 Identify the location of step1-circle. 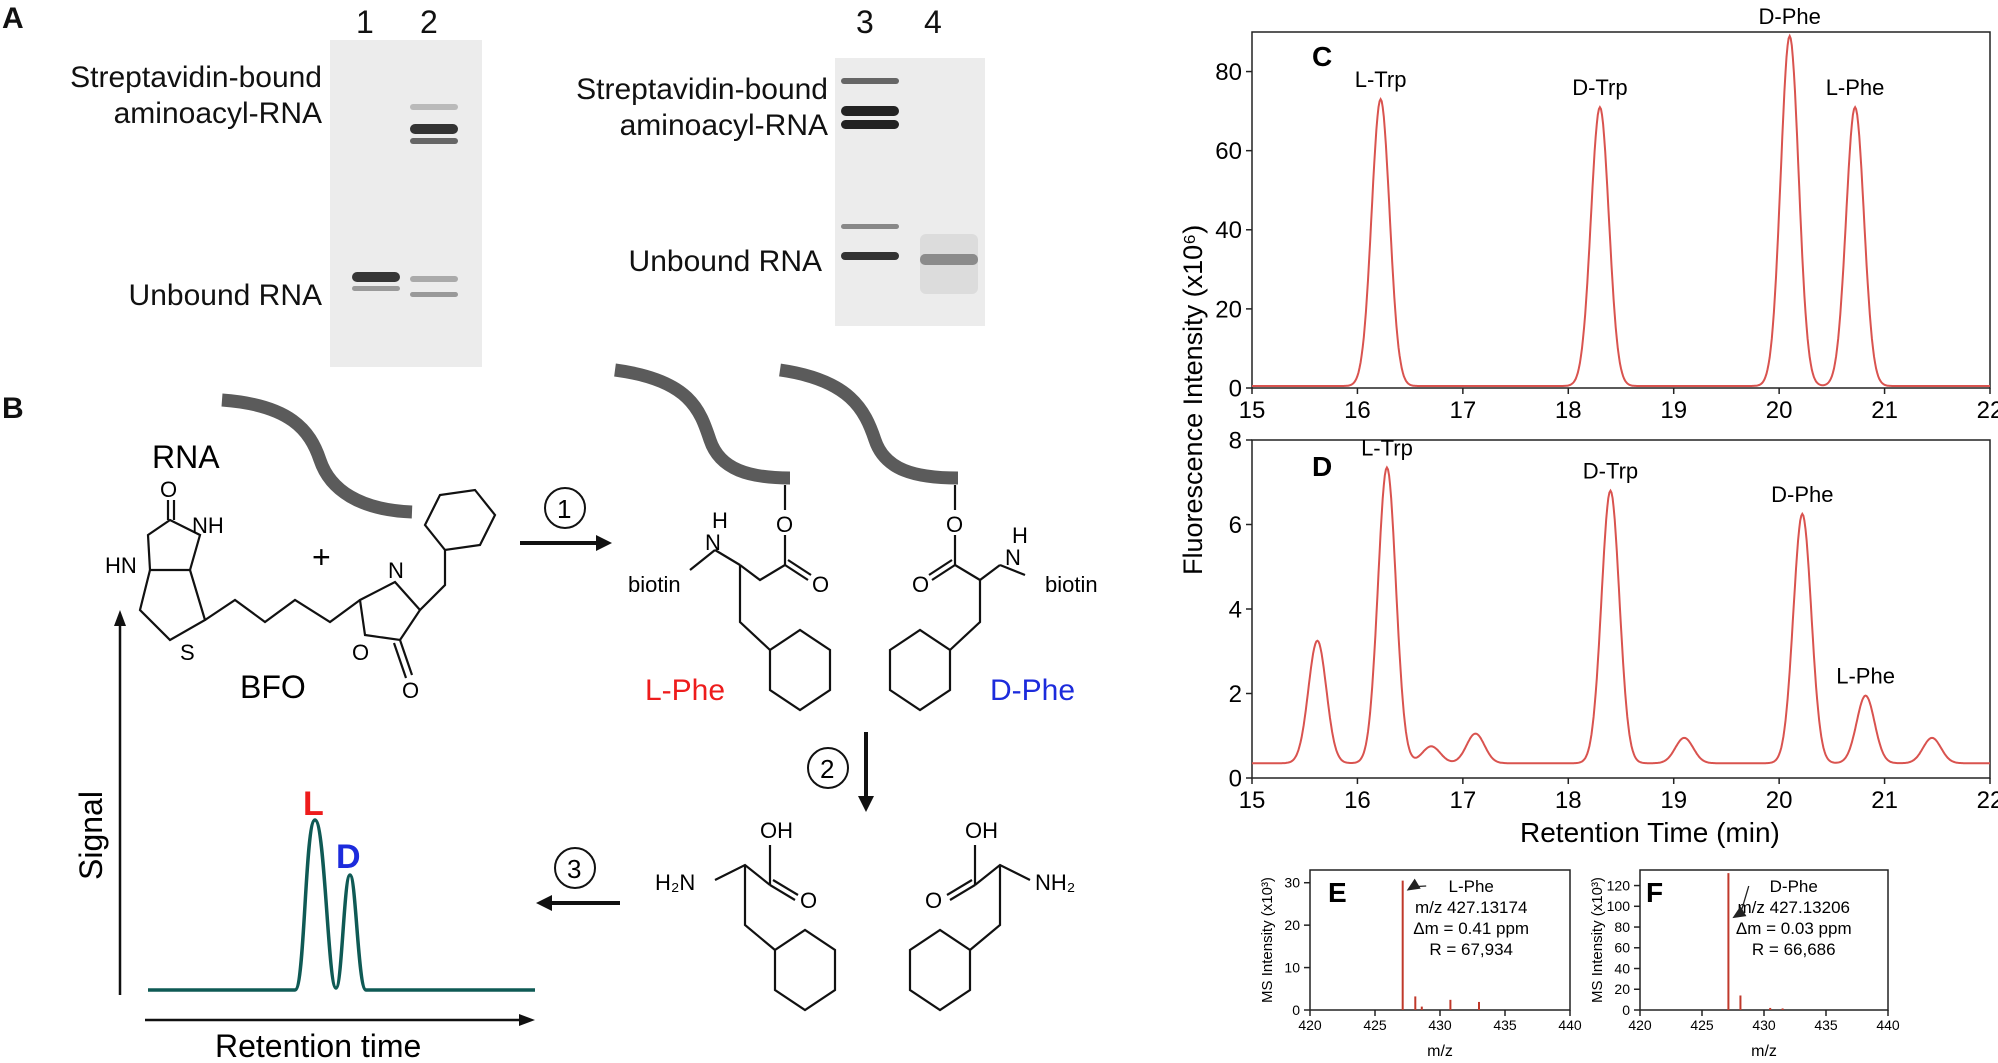
(565, 508).